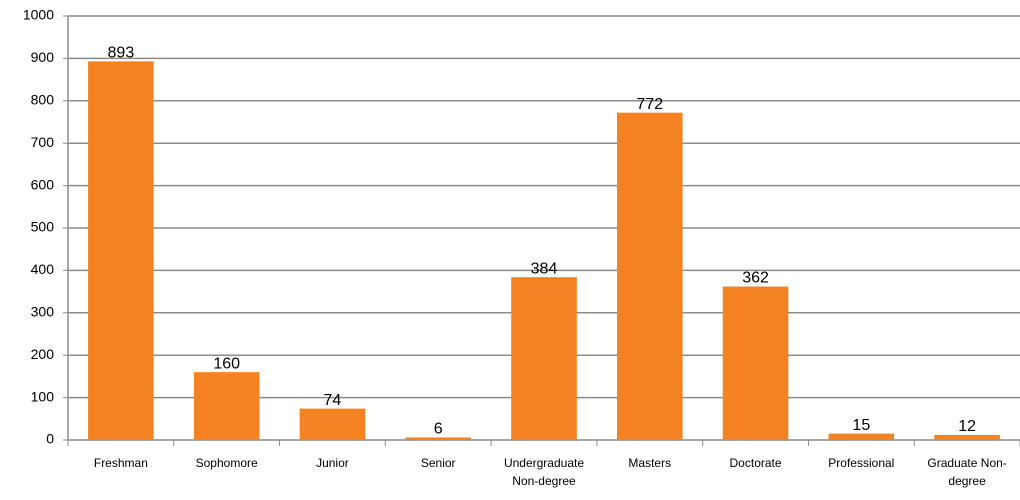 The image size is (1020, 500). Describe the element at coordinates (333, 400) in the screenshot. I see `data-label: 74` at that location.